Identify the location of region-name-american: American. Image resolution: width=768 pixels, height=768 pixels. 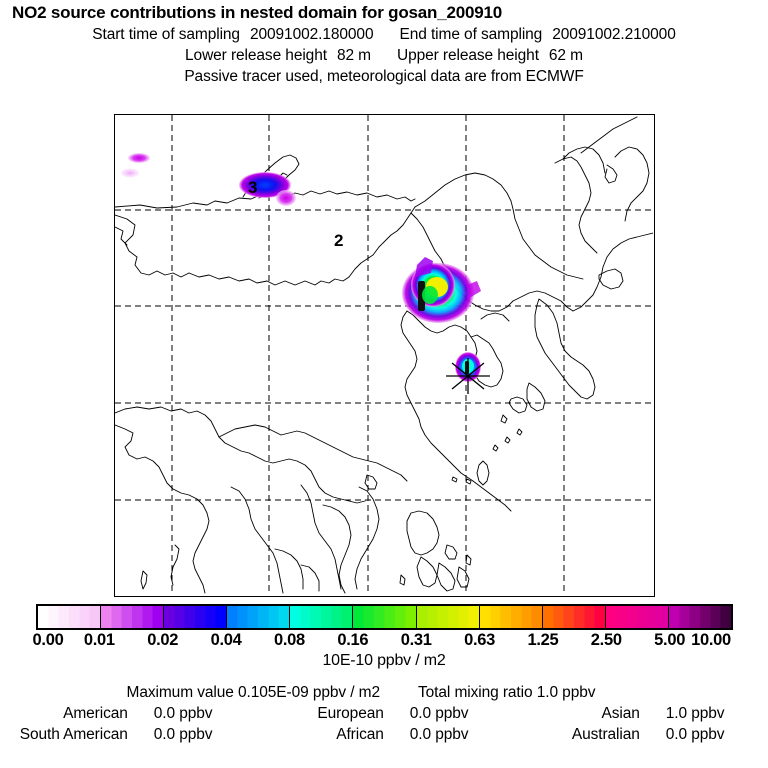
(95, 713).